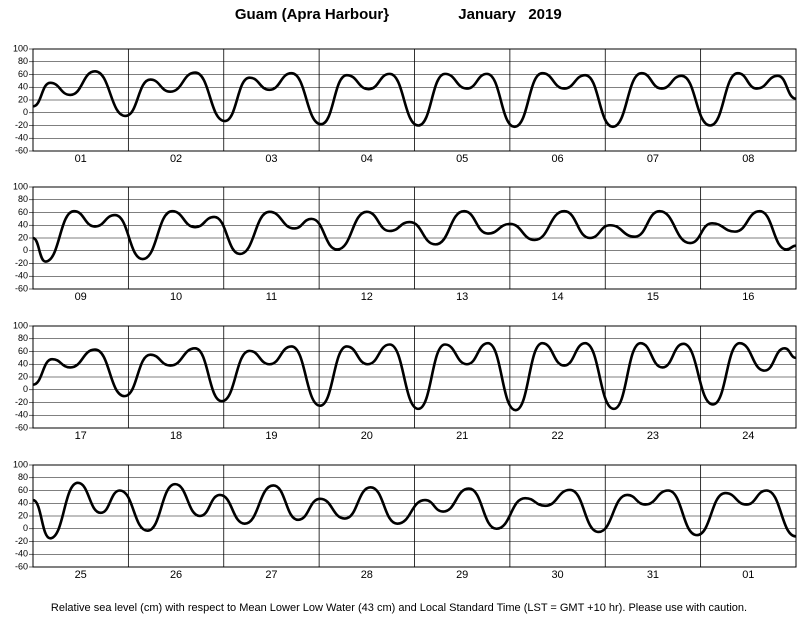 This screenshot has width=800, height=618. Describe the element at coordinates (81, 436) in the screenshot. I see `x-tick-label: 17` at that location.